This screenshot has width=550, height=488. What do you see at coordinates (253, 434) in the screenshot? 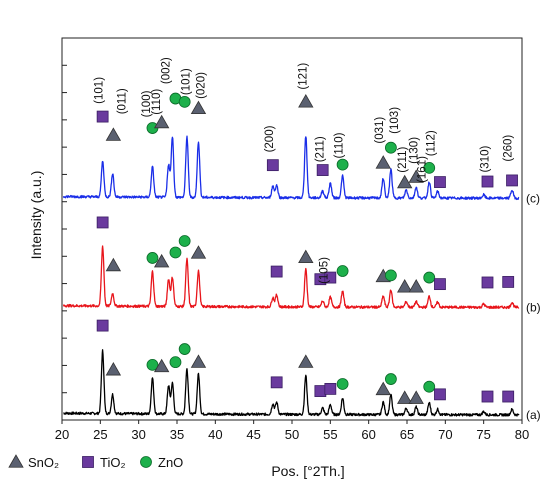
I see `x-tick-label: 45` at bounding box center [253, 434].